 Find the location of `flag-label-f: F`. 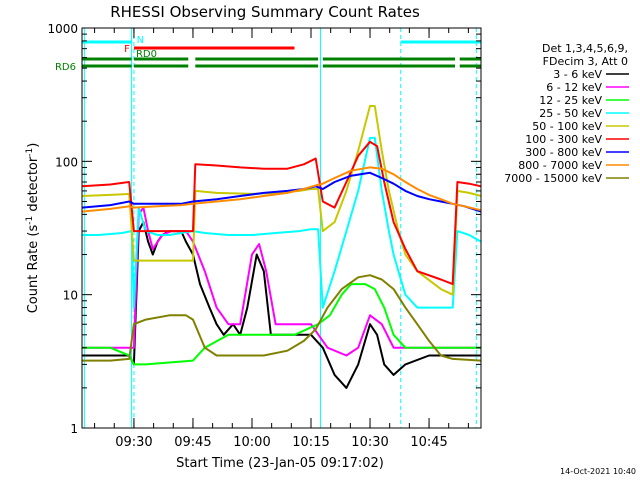

flag-label-f: F is located at coordinates (127, 49).